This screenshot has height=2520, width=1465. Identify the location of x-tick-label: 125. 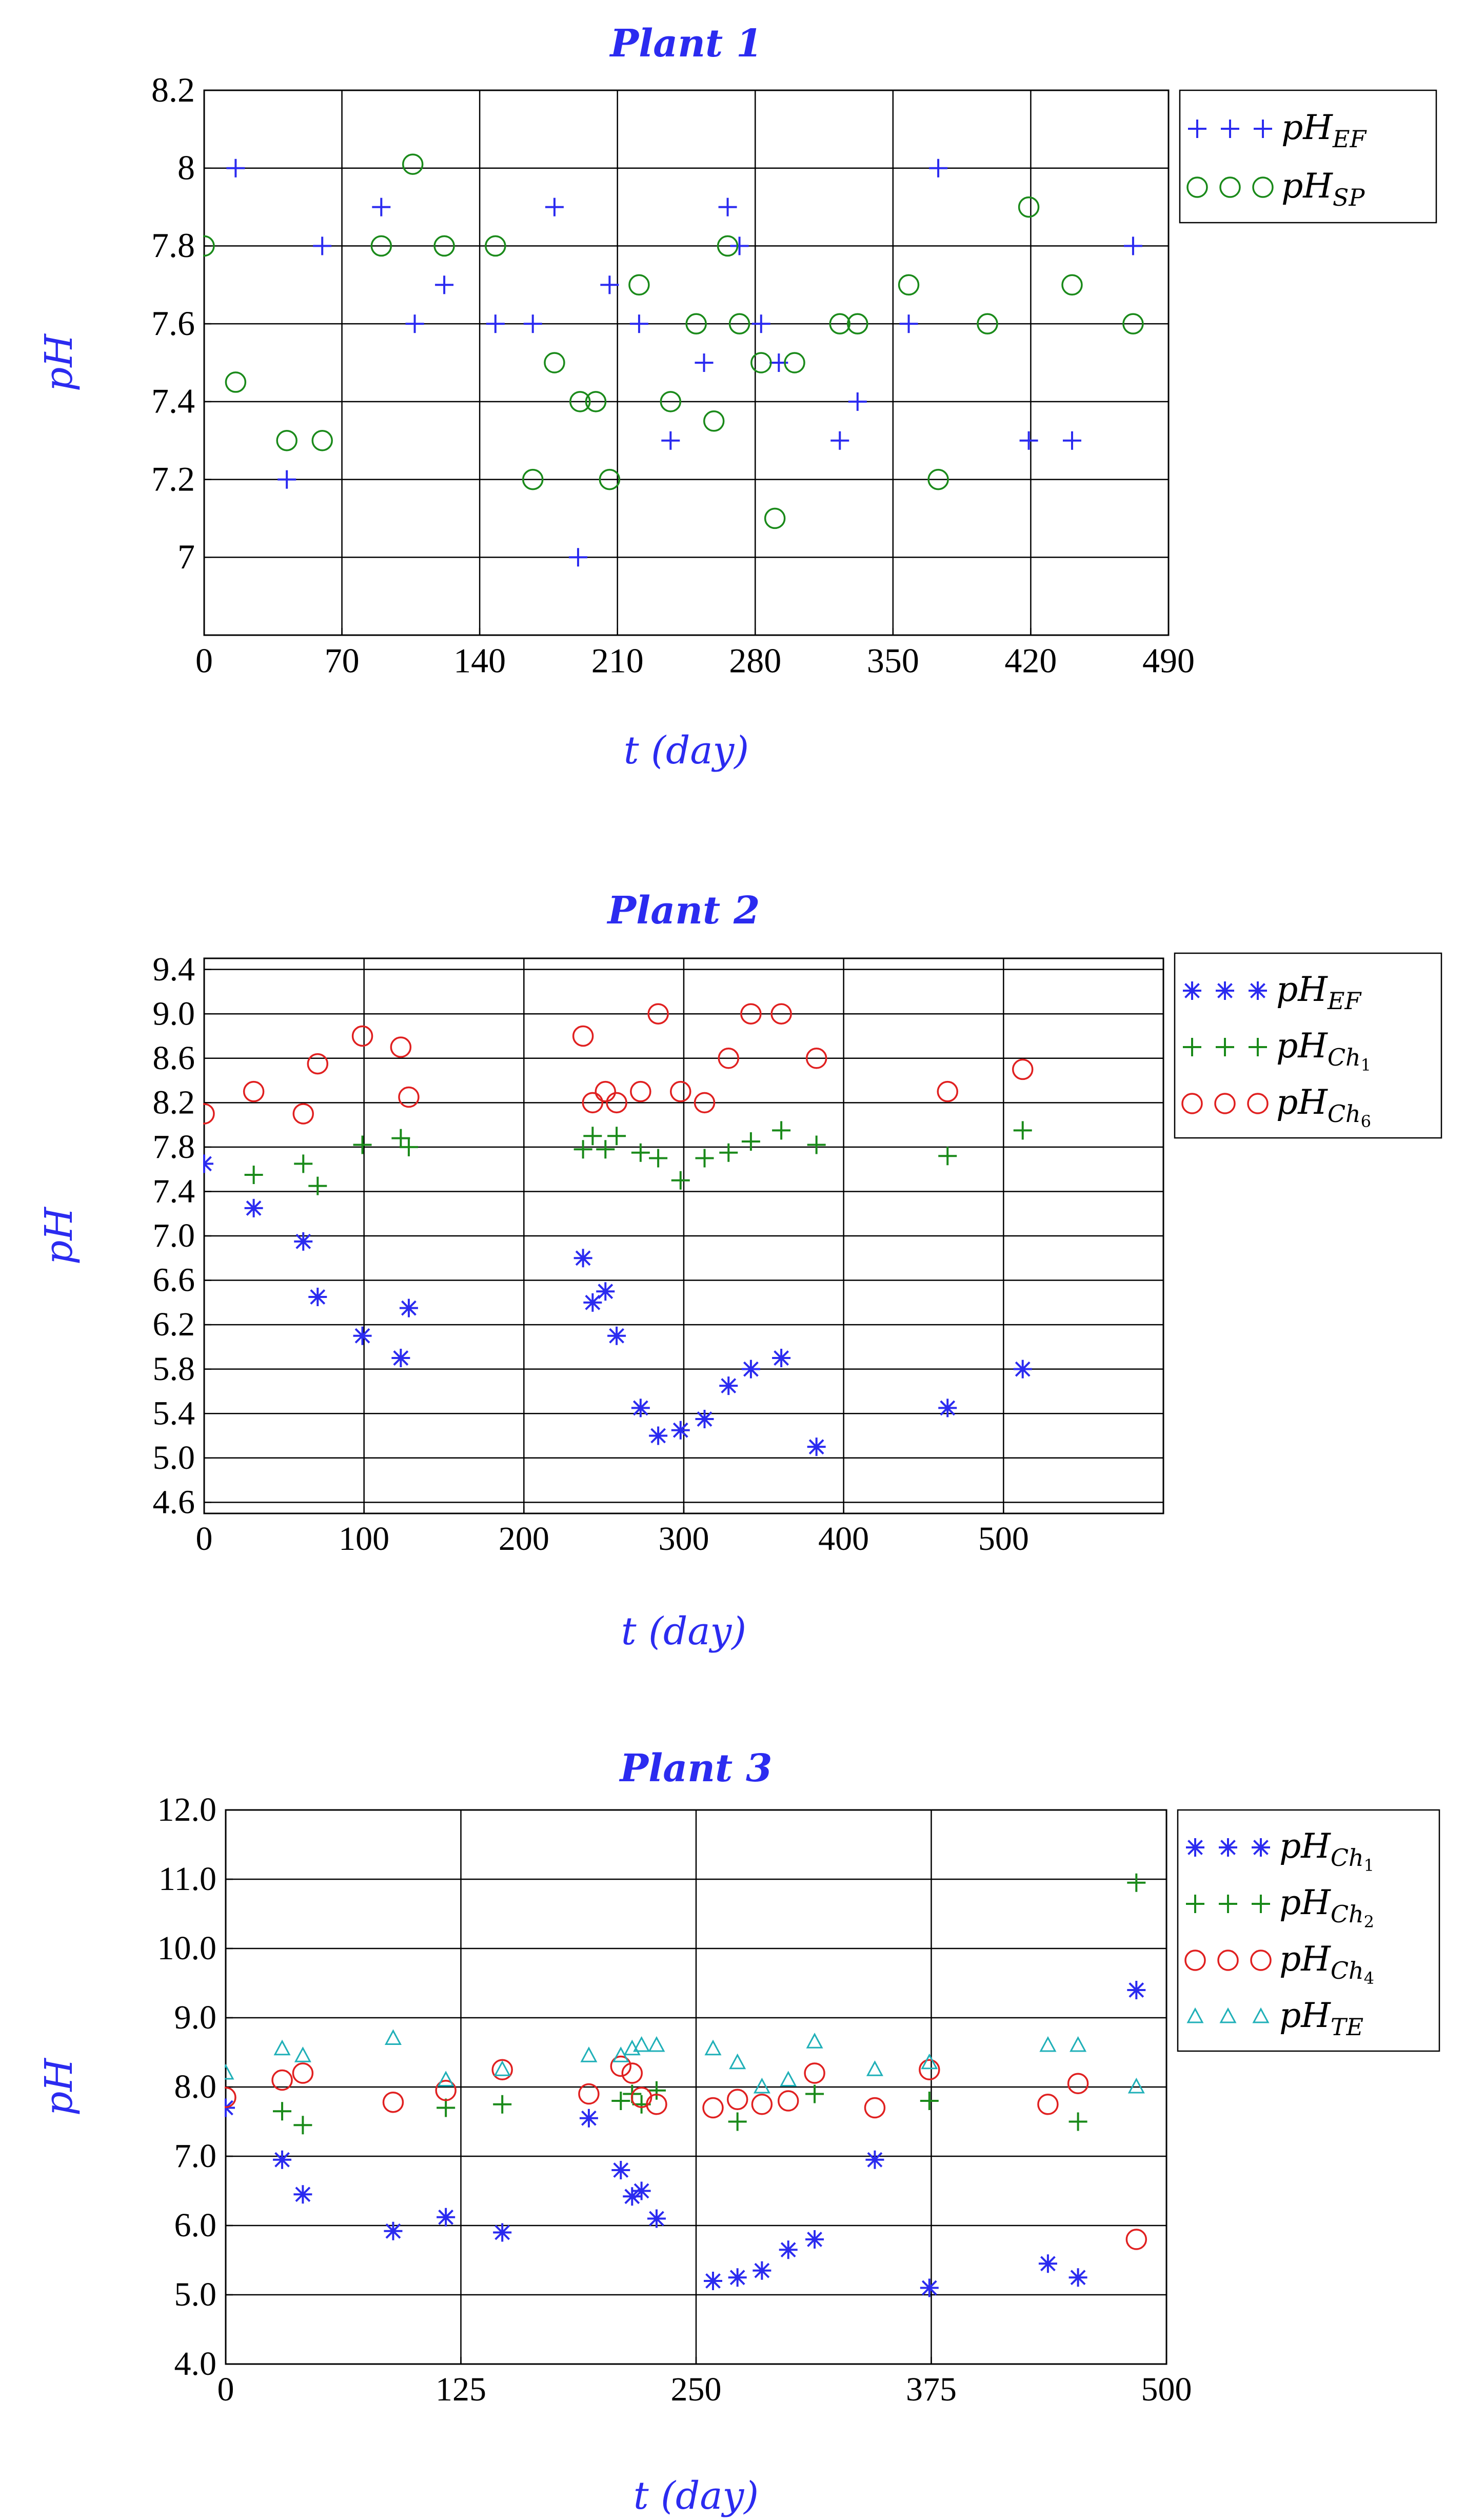
(460, 2389).